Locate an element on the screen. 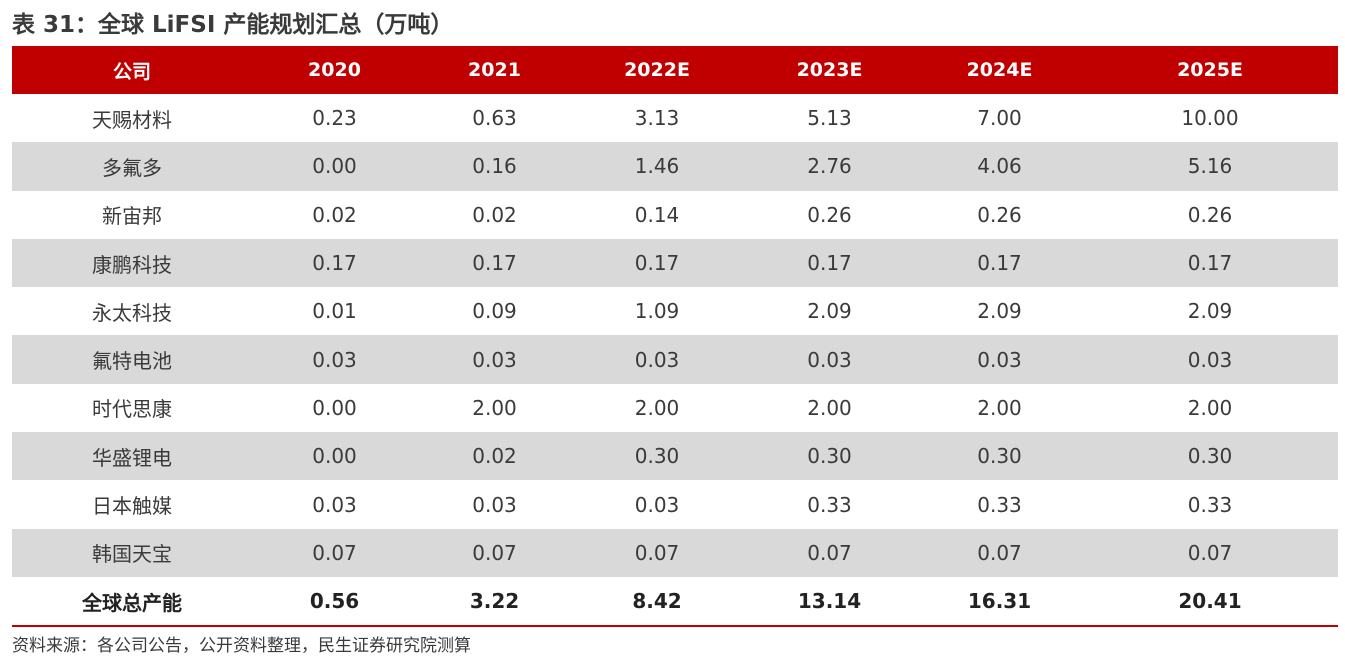 The height and width of the screenshot is (658, 1345). table-row: 华盛锂电 0.00 0.02 0.30 0.30 0.30 0.30 is located at coordinates (675, 456).